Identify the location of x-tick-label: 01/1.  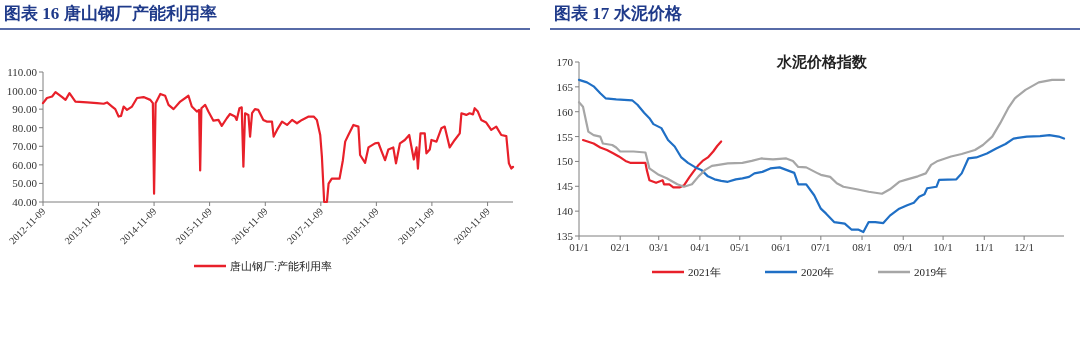
(579, 247).